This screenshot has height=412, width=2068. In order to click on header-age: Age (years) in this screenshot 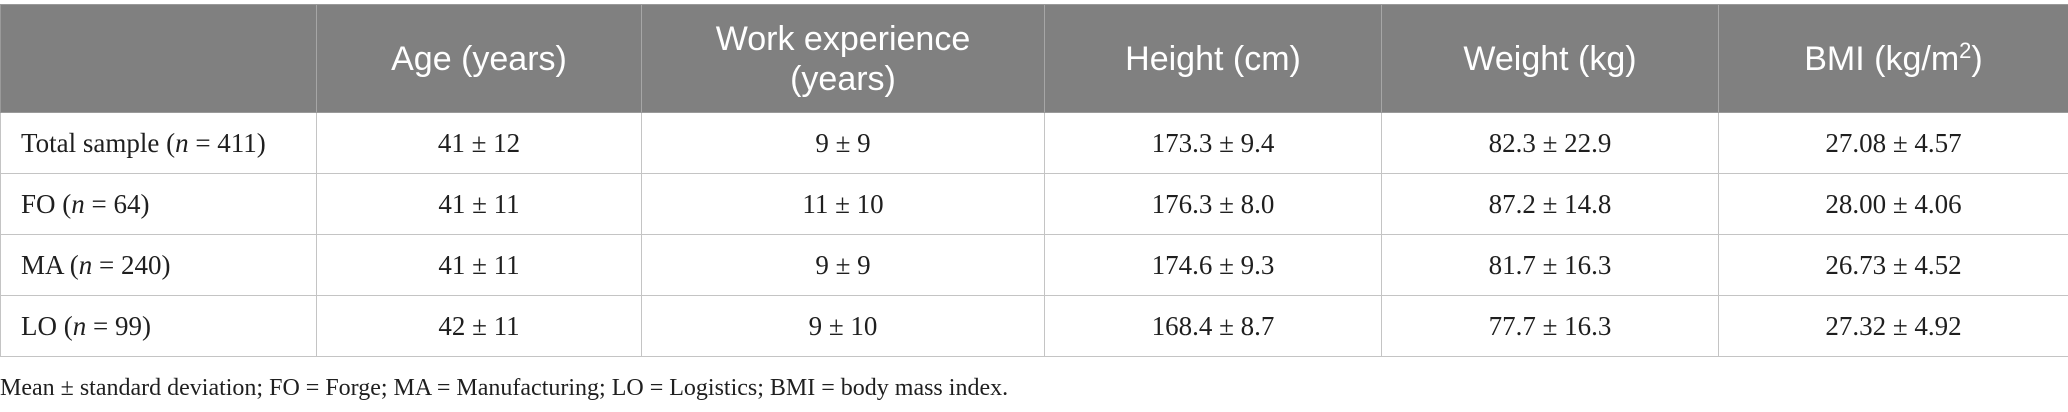, I will do `click(479, 58)`.